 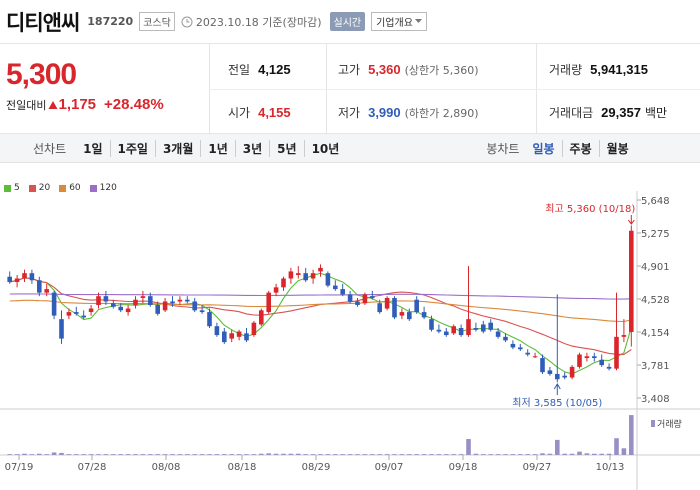 I want to click on volume: 거래량 5,941,315, so click(x=598, y=69).